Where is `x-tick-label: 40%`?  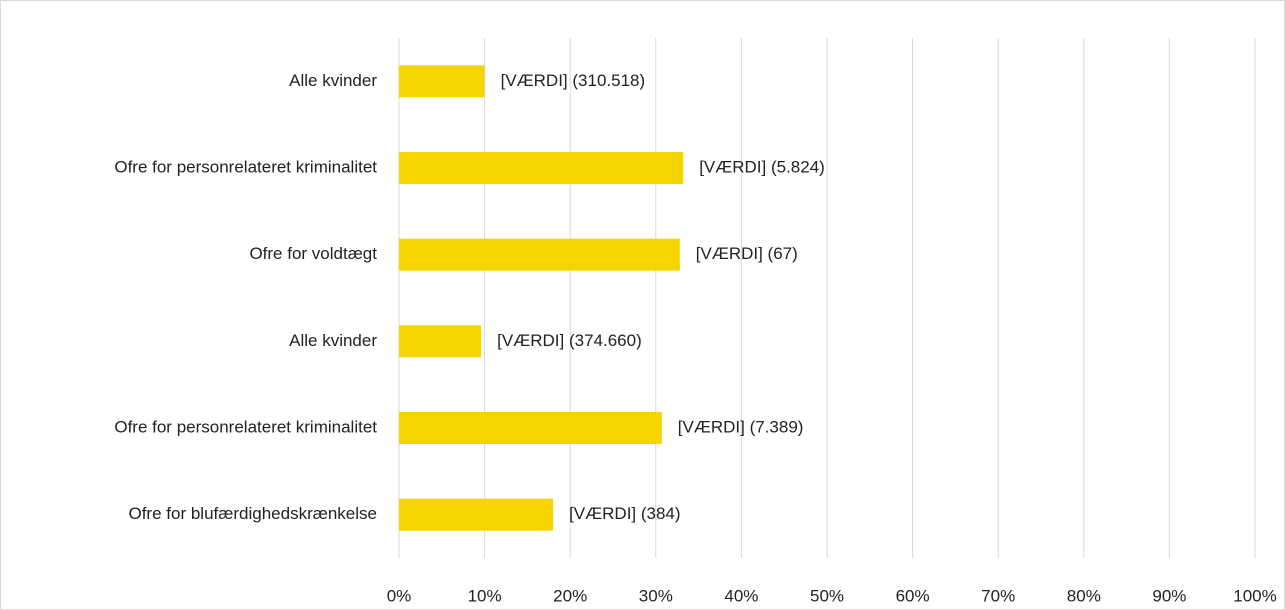
x-tick-label: 40% is located at coordinates (741, 595).